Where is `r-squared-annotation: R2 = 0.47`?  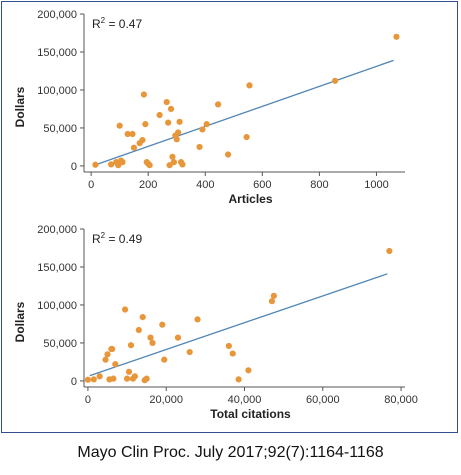 r-squared-annotation: R2 = 0.47 is located at coordinates (117, 23).